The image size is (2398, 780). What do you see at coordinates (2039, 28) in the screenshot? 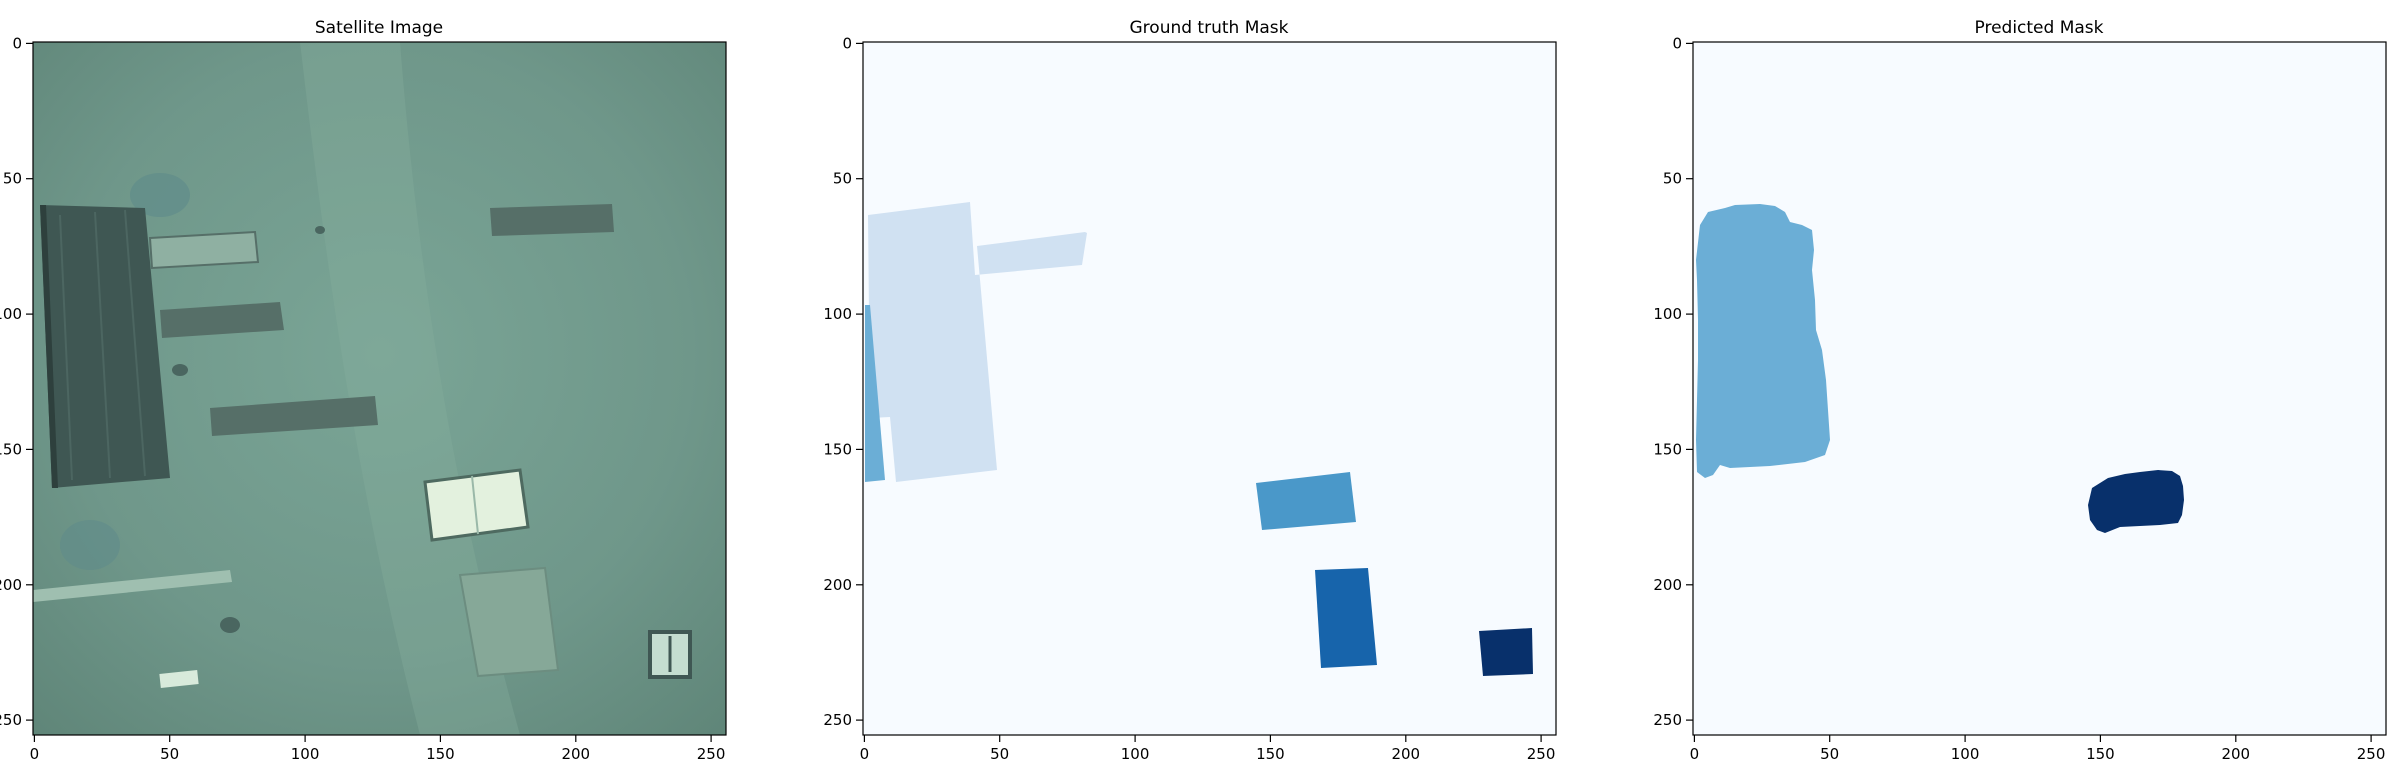
I see `predicted-panel-title: Predicted Mask` at bounding box center [2039, 28].